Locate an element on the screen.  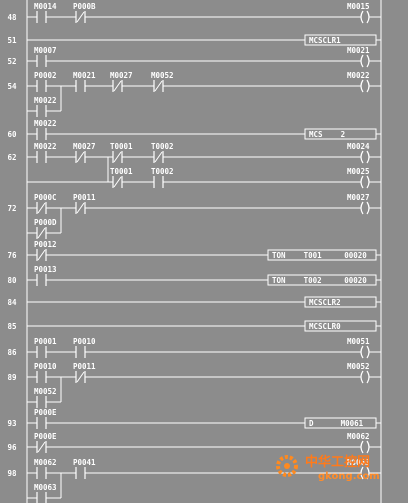
function-box-text: TON T001 00020 is located at coordinates (319, 255).